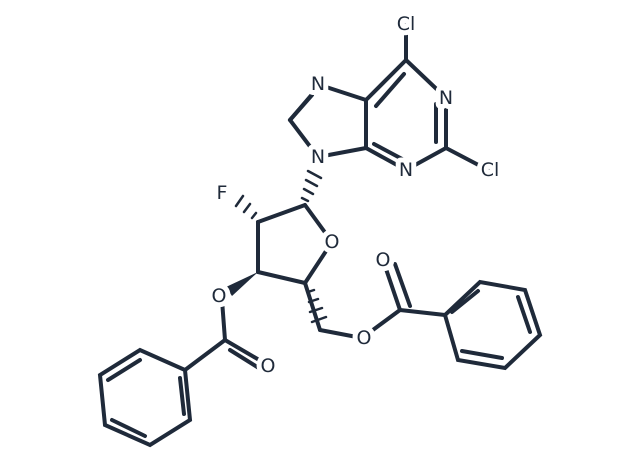 The height and width of the screenshot is (470, 640). Describe the element at coordinates (281, 246) in the screenshot. I see `hashed-bonds` at that location.